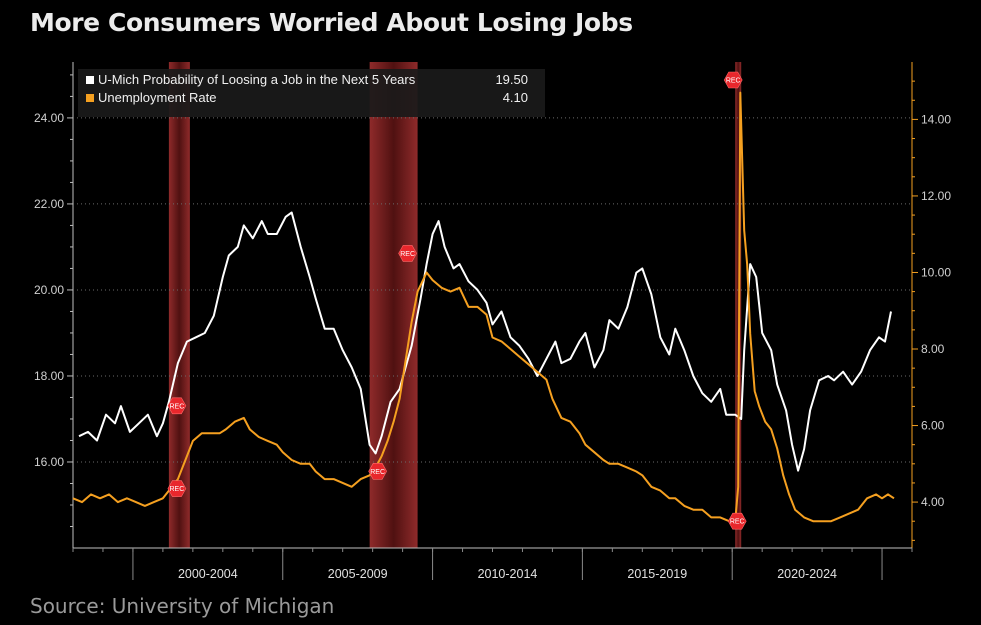 The image size is (981, 625). I want to click on x-period-label: 2010-2014, so click(508, 574).